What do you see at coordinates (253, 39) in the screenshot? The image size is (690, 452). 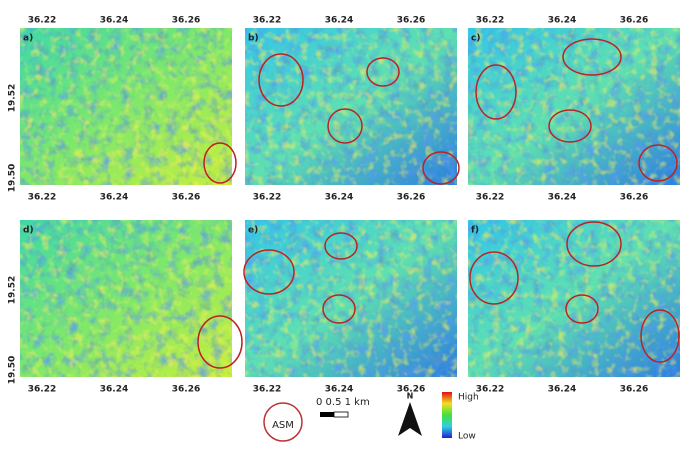 I see `panel-label: b)` at bounding box center [253, 39].